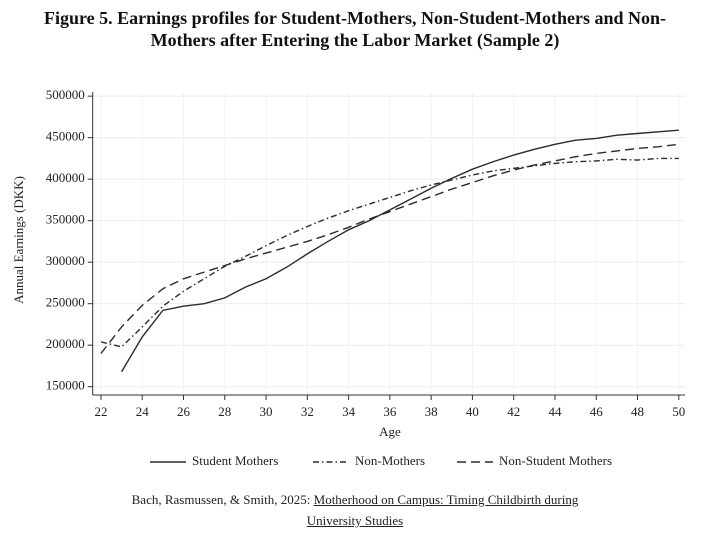 The image size is (710, 539). I want to click on x-tick-label: 32, so click(307, 411).